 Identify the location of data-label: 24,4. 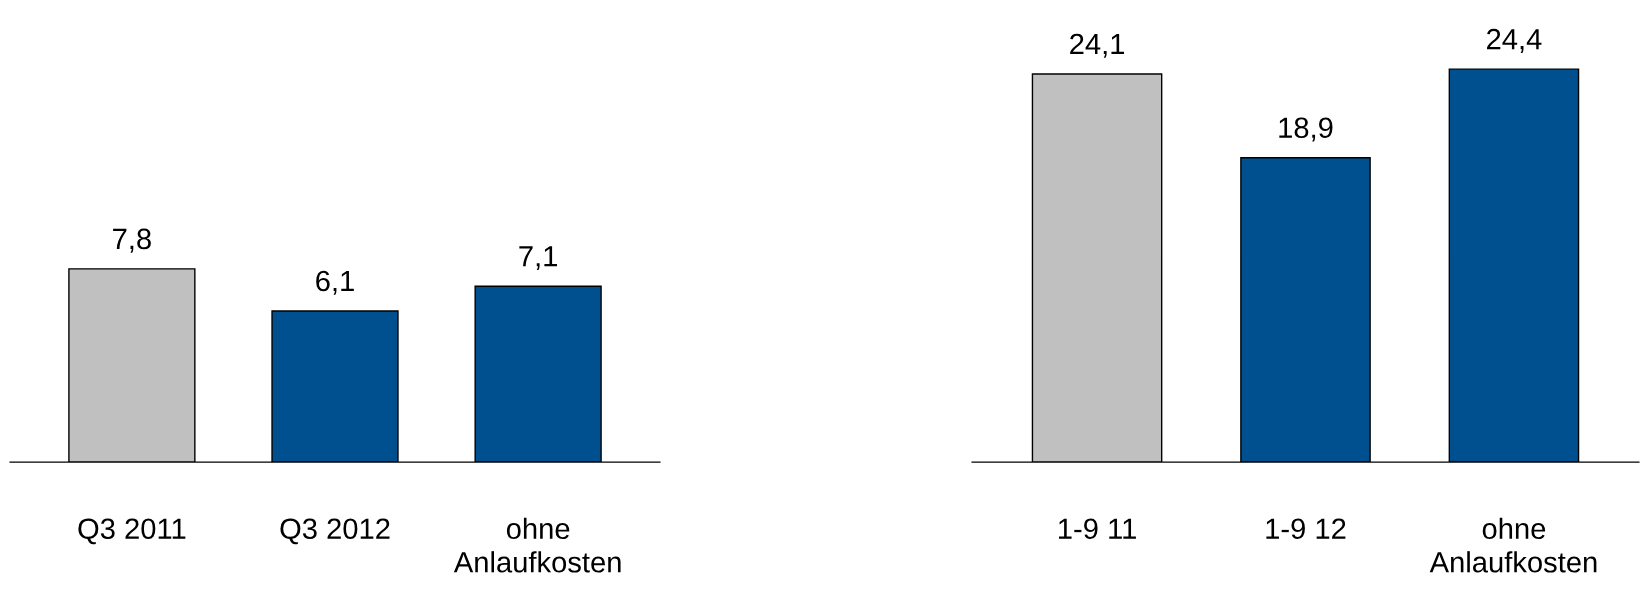
(1514, 40).